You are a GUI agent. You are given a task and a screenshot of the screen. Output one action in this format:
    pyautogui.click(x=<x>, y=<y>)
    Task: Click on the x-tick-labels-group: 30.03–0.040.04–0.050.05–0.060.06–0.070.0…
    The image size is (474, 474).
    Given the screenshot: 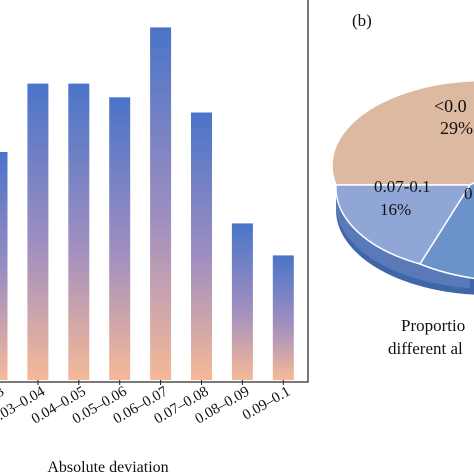 What is the action you would take?
    pyautogui.click(x=146, y=405)
    